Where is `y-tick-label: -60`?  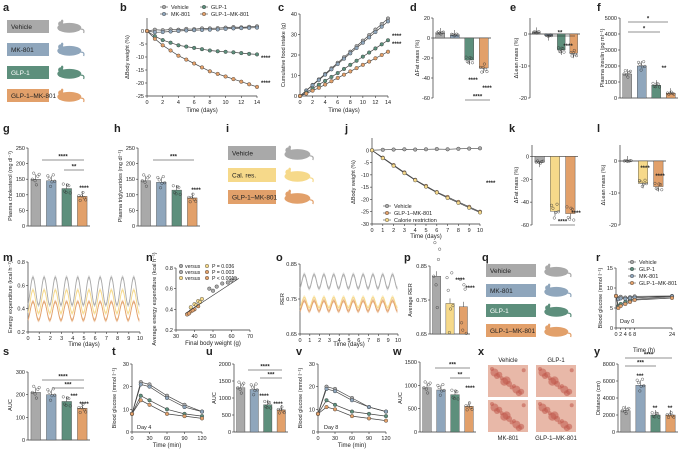
y-tick-label: -60 is located at coordinates (525, 226).